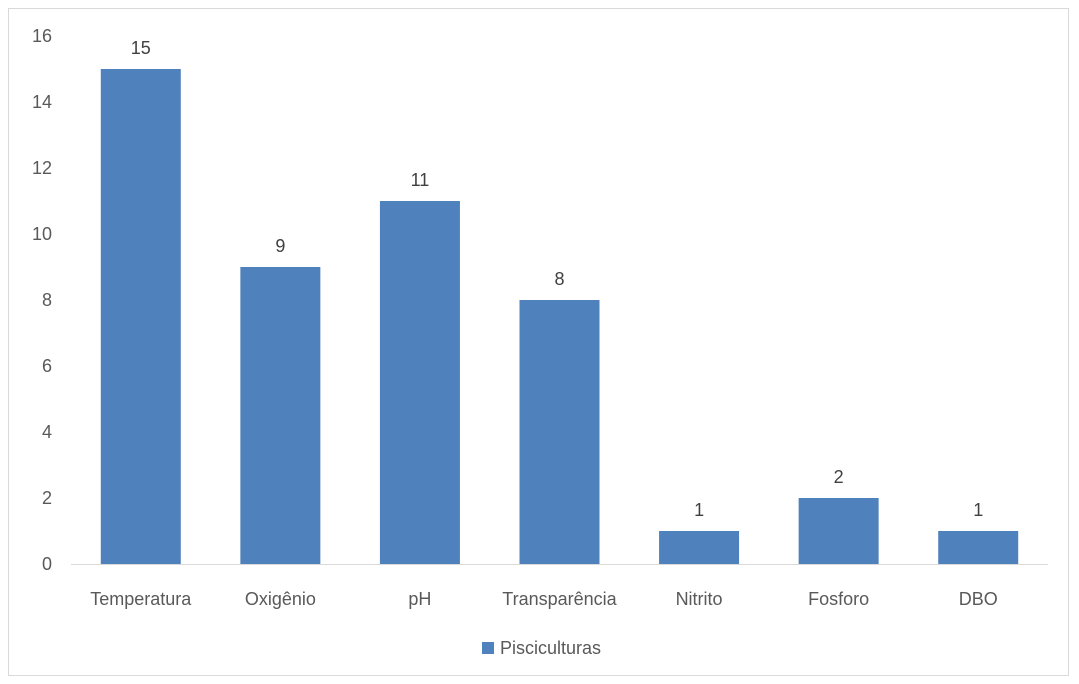 Image resolution: width=1079 pixels, height=684 pixels. What do you see at coordinates (42, 102) in the screenshot?
I see `y-tick-label: 14` at bounding box center [42, 102].